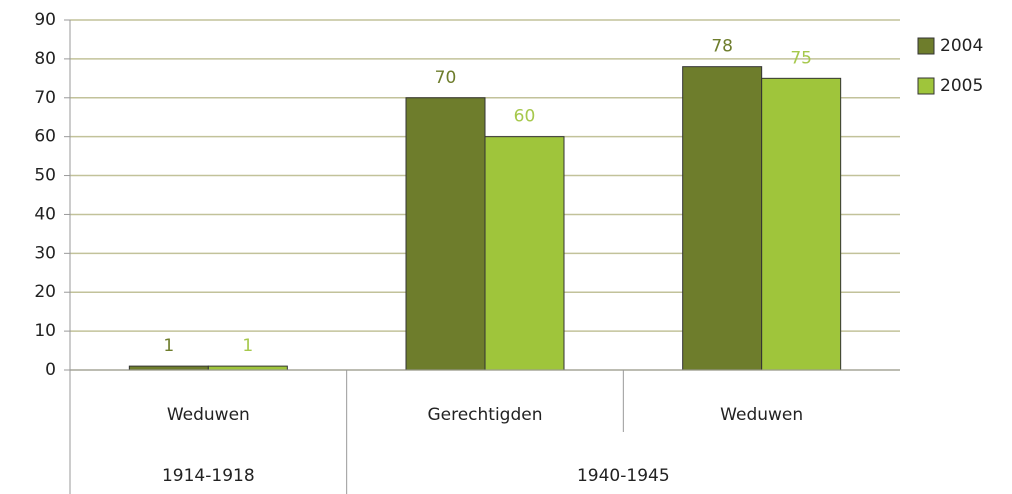  I want to click on x-tick-label: Gerechtigden, so click(484, 415).